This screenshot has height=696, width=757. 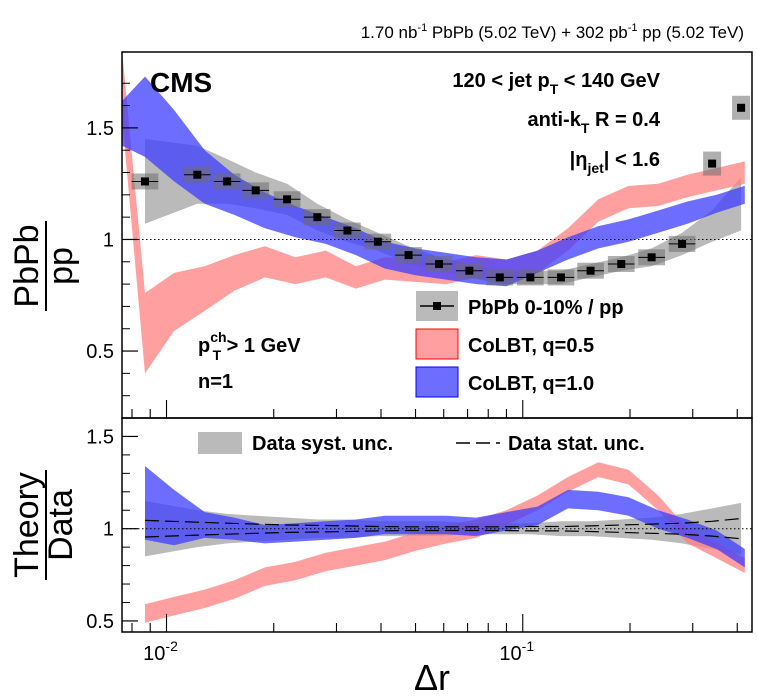 I want to click on top-y-tick-label: 1, so click(x=108, y=240).